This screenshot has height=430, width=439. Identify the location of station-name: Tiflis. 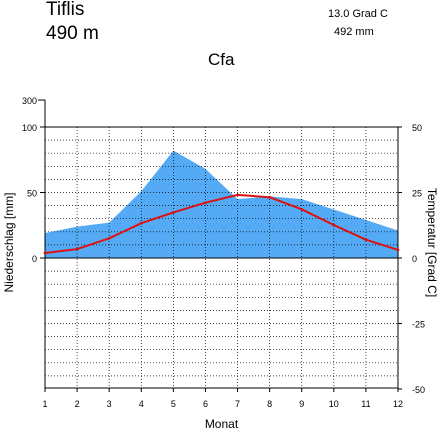
(65, 10).